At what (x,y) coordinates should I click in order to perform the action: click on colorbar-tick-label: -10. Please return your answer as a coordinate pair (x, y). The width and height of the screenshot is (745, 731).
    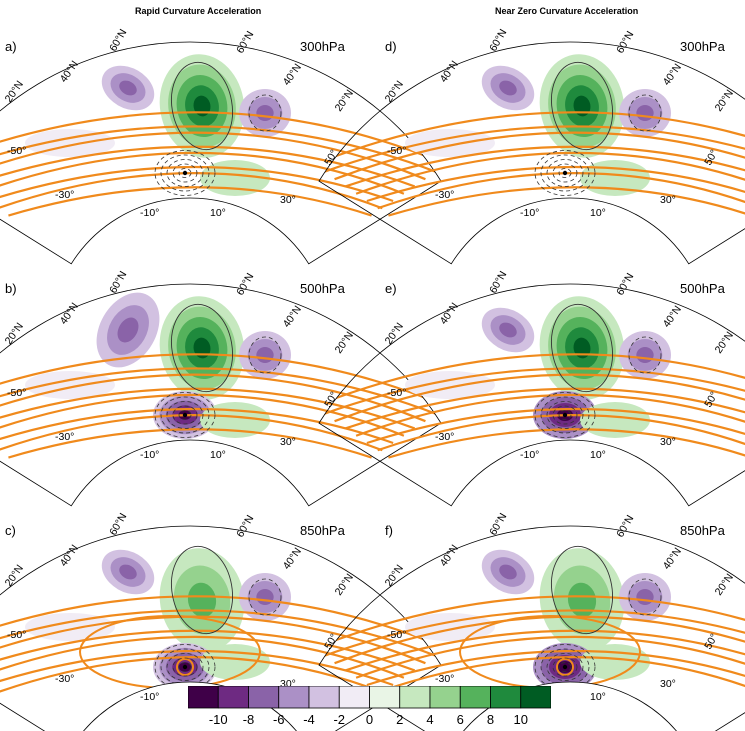
    Looking at the image, I should click on (218, 719).